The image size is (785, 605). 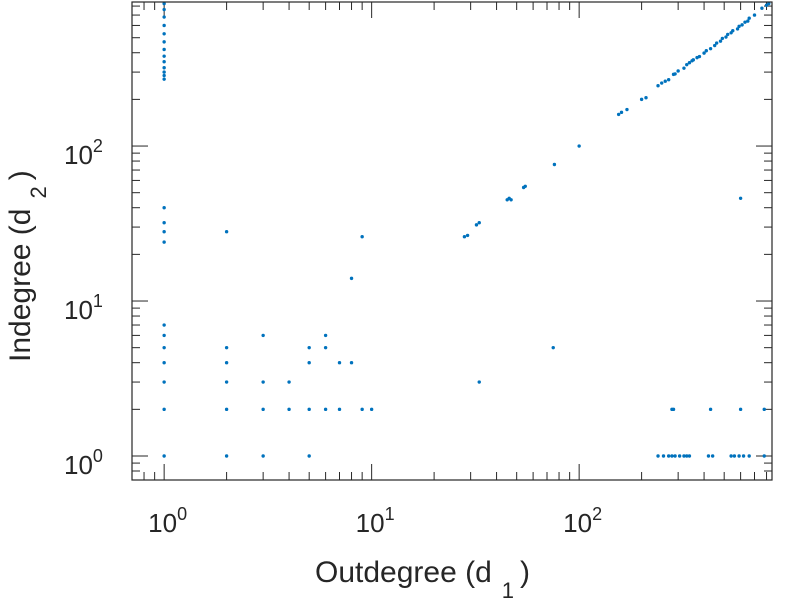 I want to click on y-tick-label-exponent: 1, so click(x=98, y=301).